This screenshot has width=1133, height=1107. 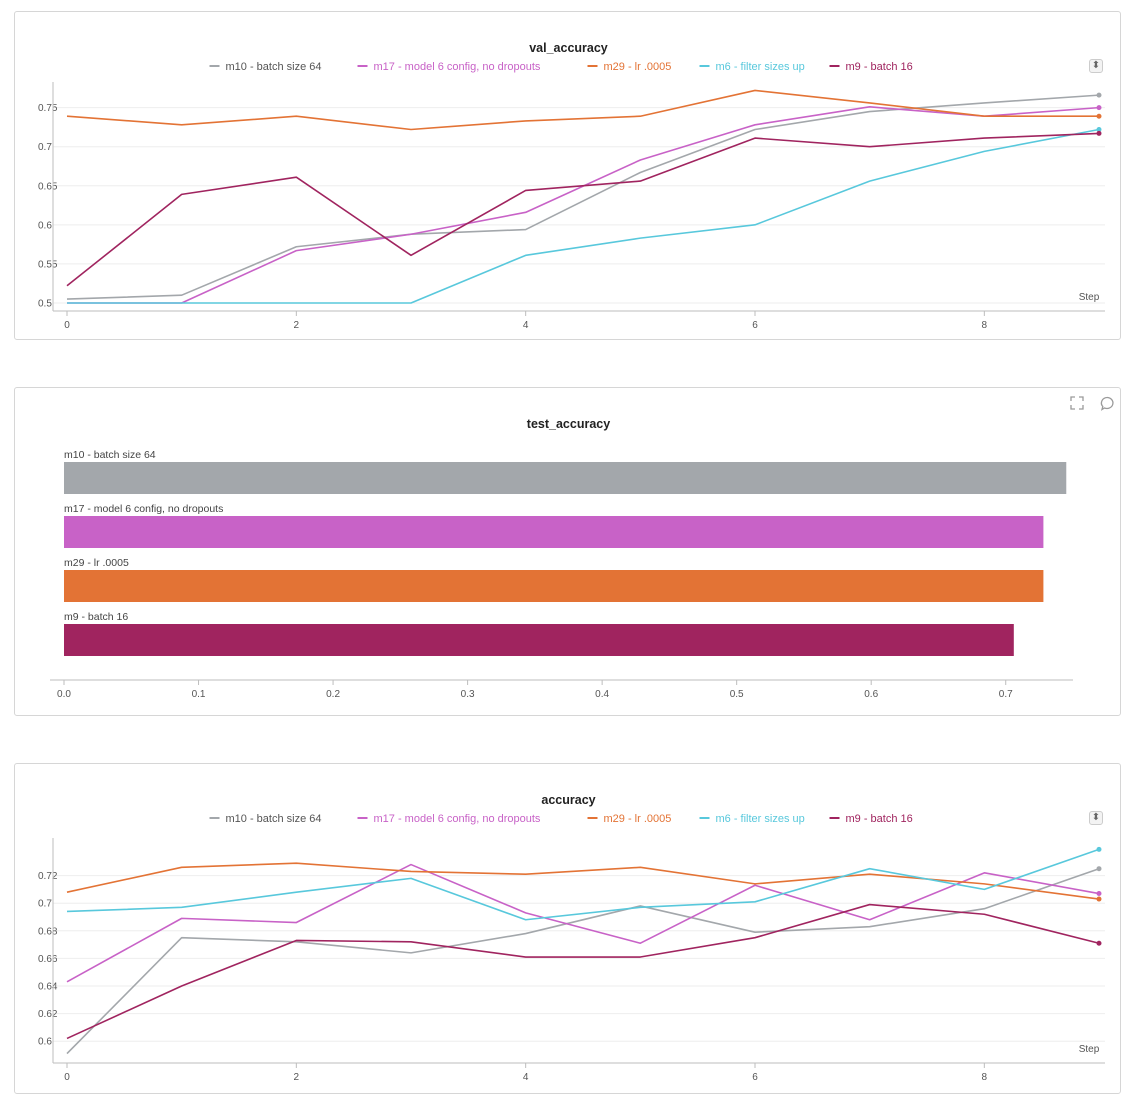 I want to click on bar-label-m9: m9 - batch 16, so click(x=96, y=617).